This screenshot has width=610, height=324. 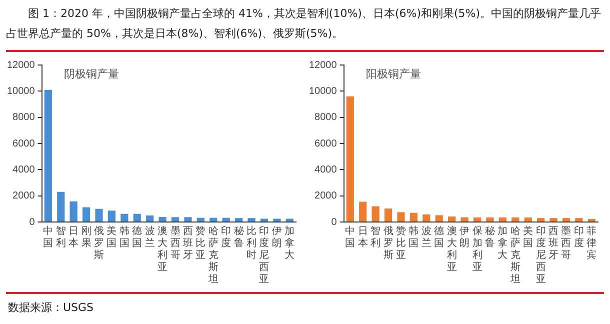 I want to click on caption: 图 1：2020 年，中国阴极铜产量占全球的 41%，其次是智利(10%)、日本(6%)和刚果(5%)。中国的阴极铜产量几乎占世界总产量的 50%，其次是日本(8%)、智利(6%)、俄罗斯(5%)。, so click(x=304, y=24).